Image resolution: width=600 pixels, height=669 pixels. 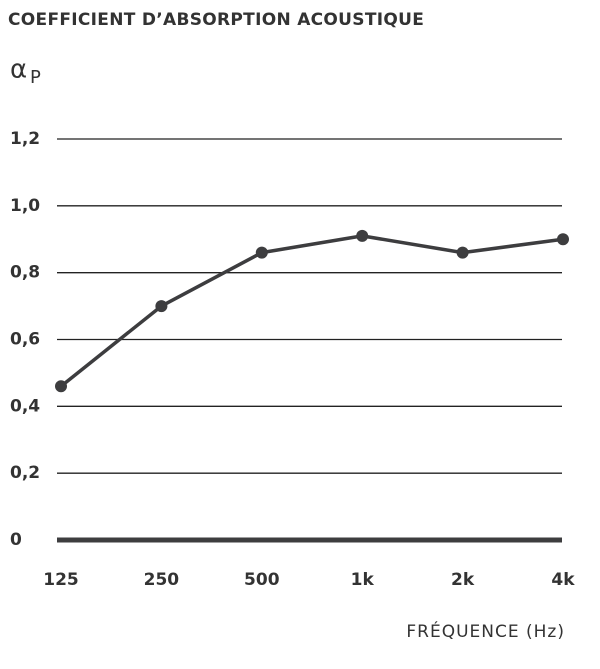 What do you see at coordinates (25, 139) in the screenshot?
I see `y-tick-label: 1,2` at bounding box center [25, 139].